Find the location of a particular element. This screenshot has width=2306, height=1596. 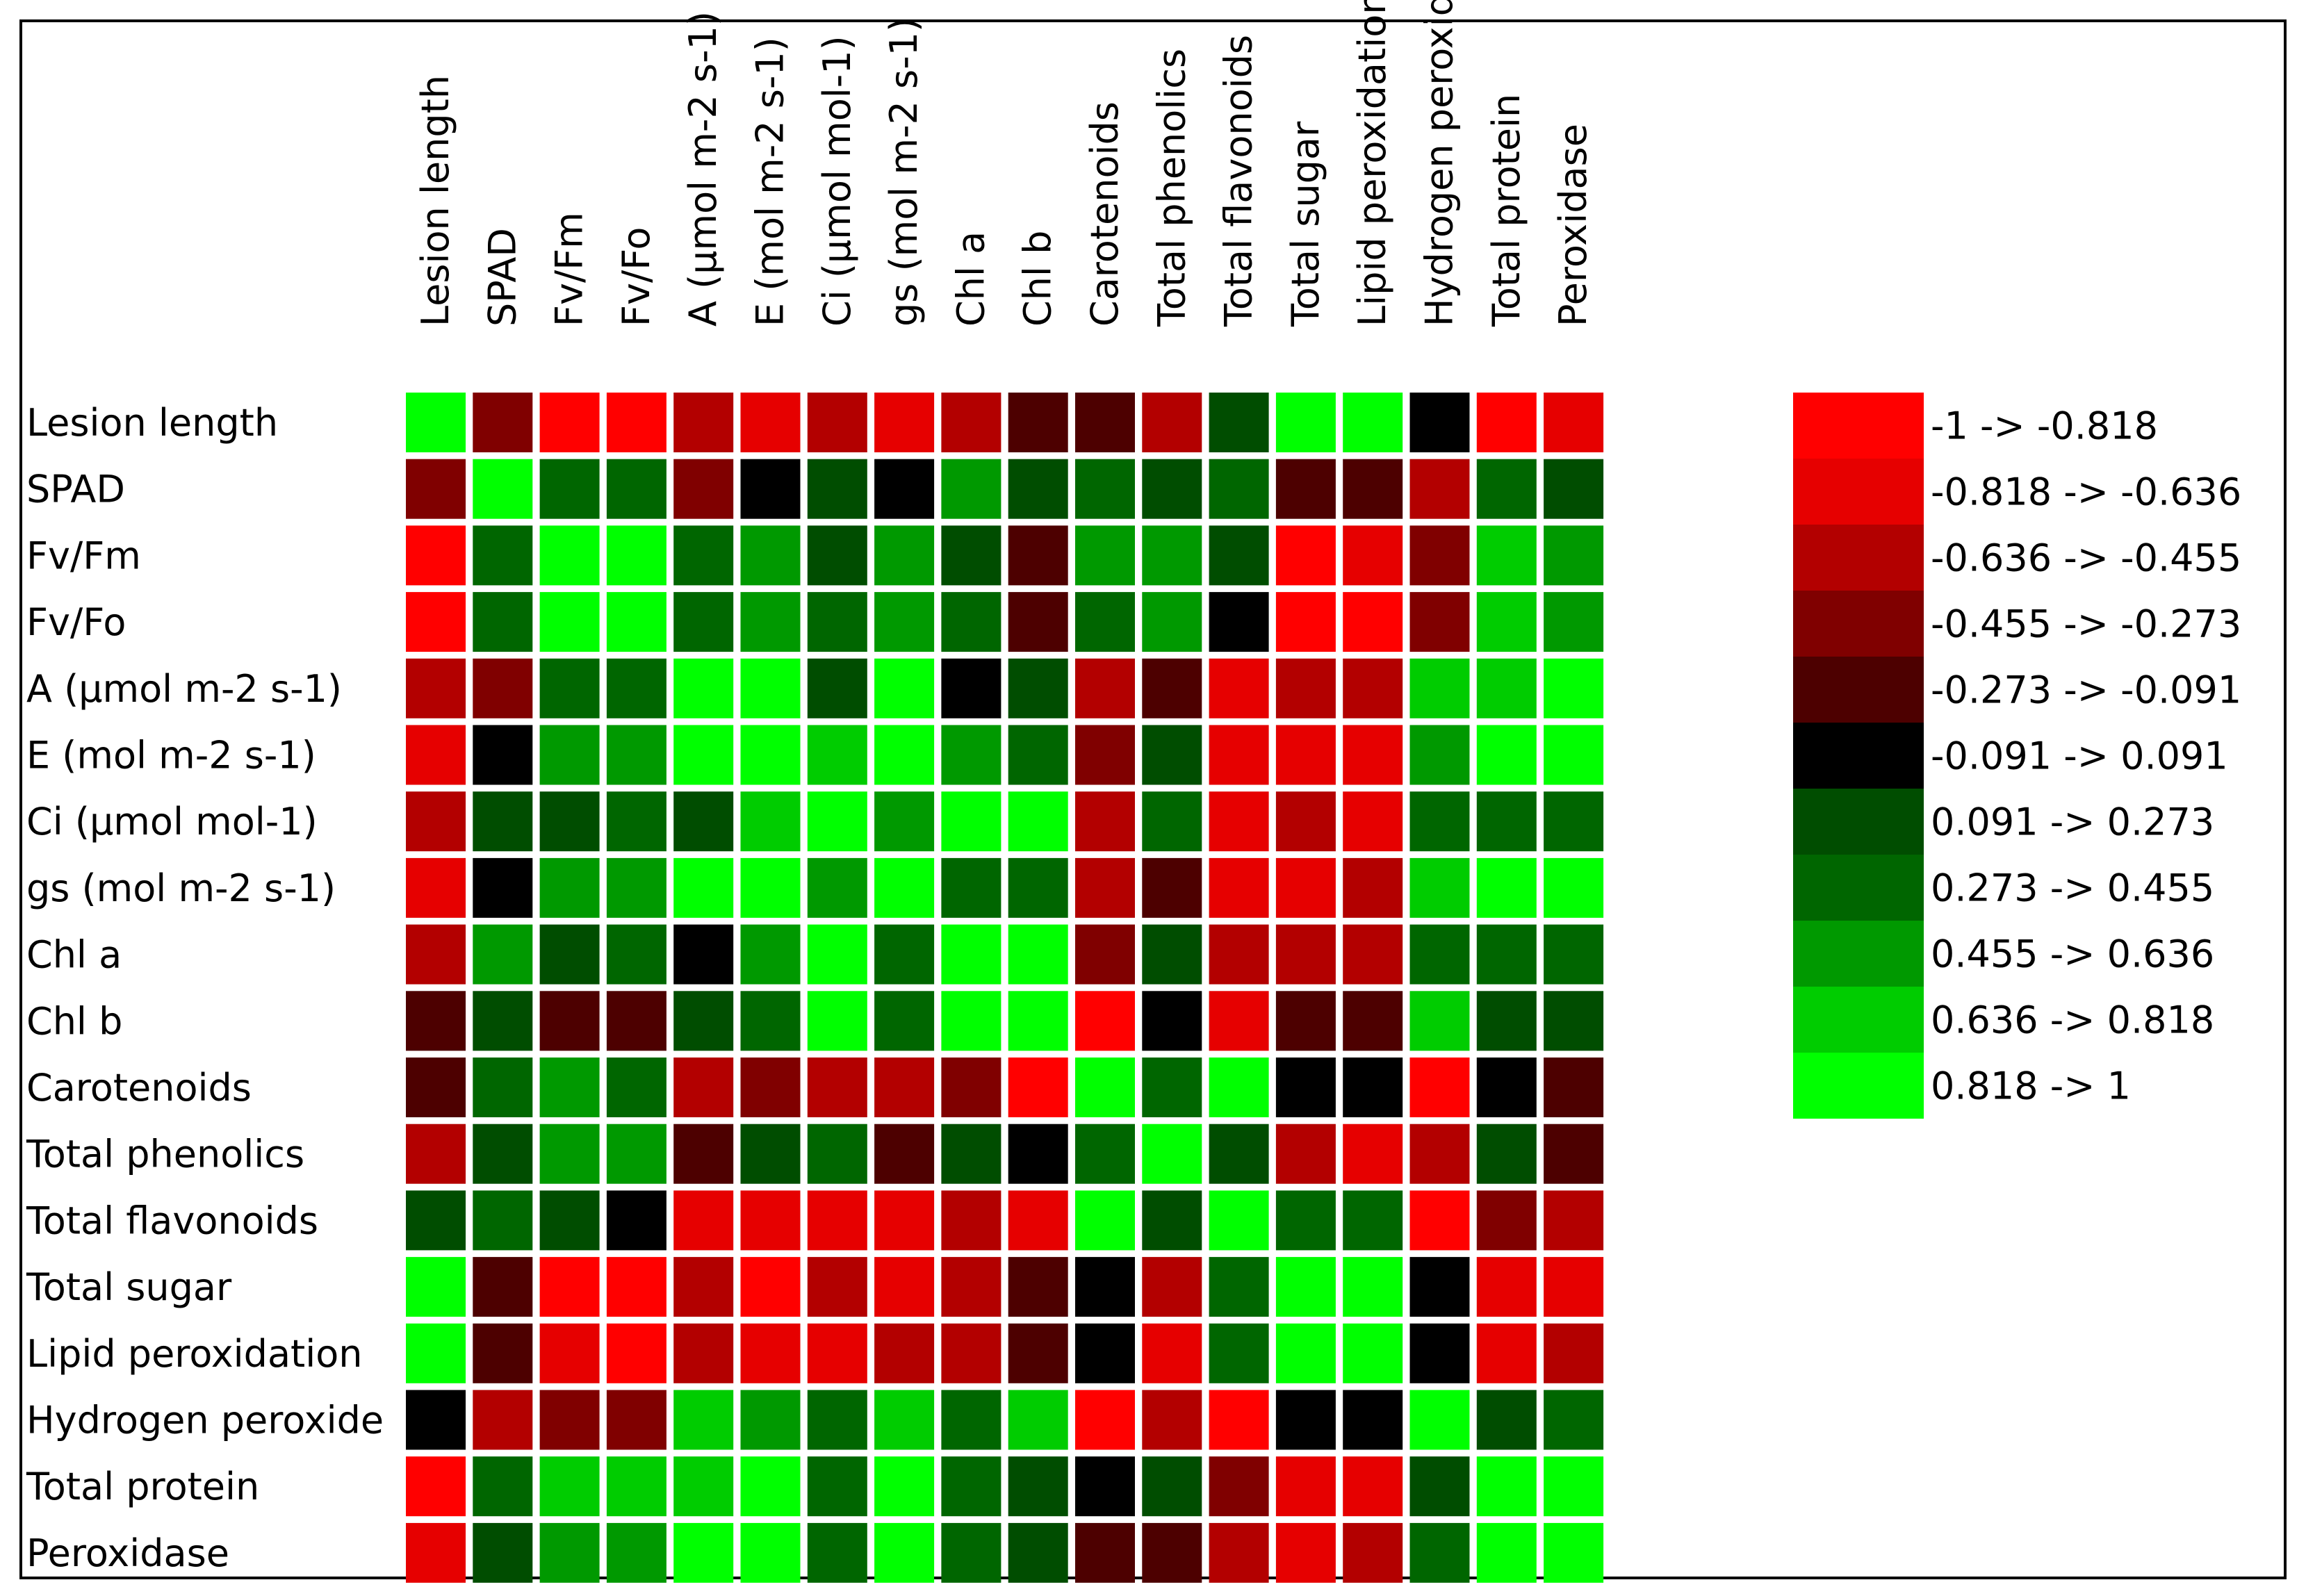

legend-label: -0.818 -> -0.636 is located at coordinates (2086, 492).